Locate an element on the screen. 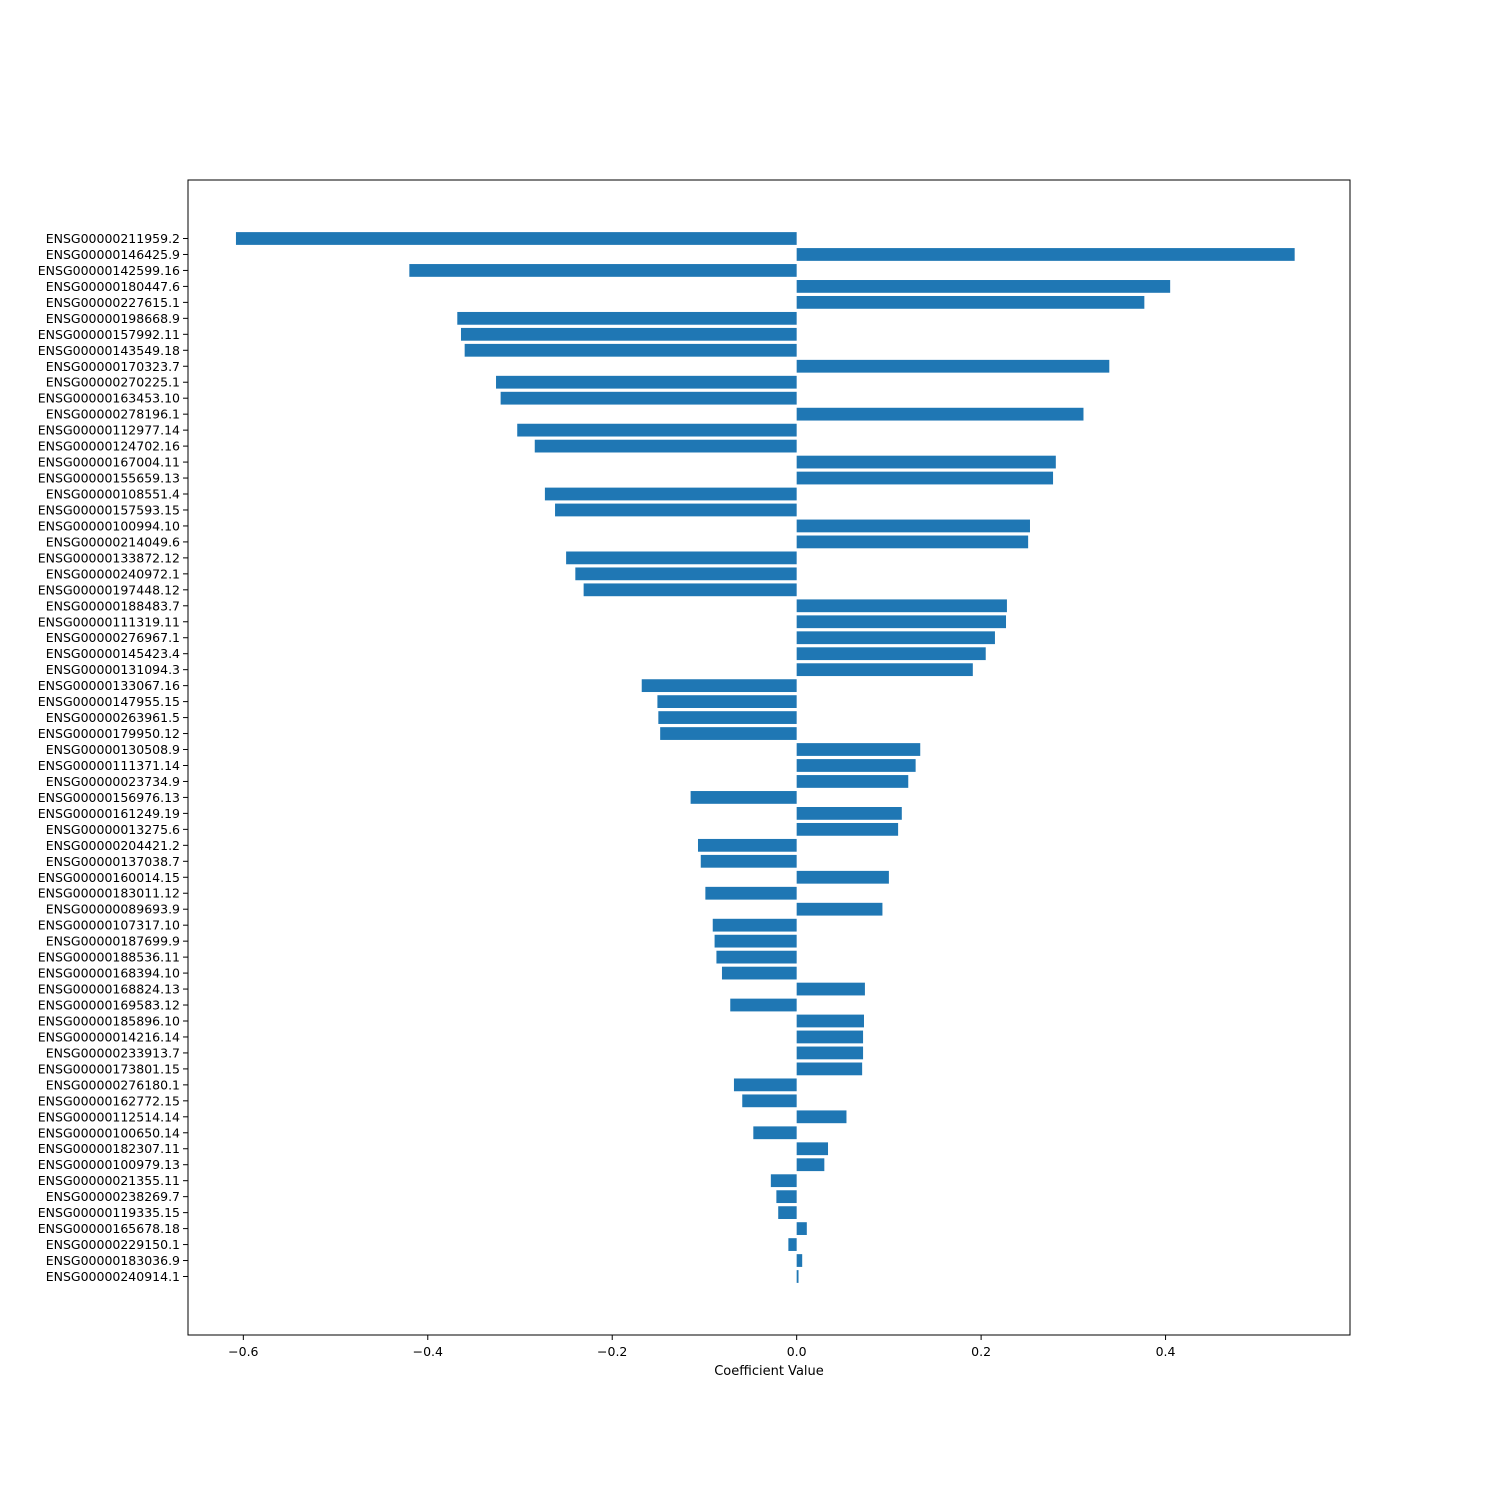  y-tick-label: ENSG00000240914.1 is located at coordinates (113, 1276).